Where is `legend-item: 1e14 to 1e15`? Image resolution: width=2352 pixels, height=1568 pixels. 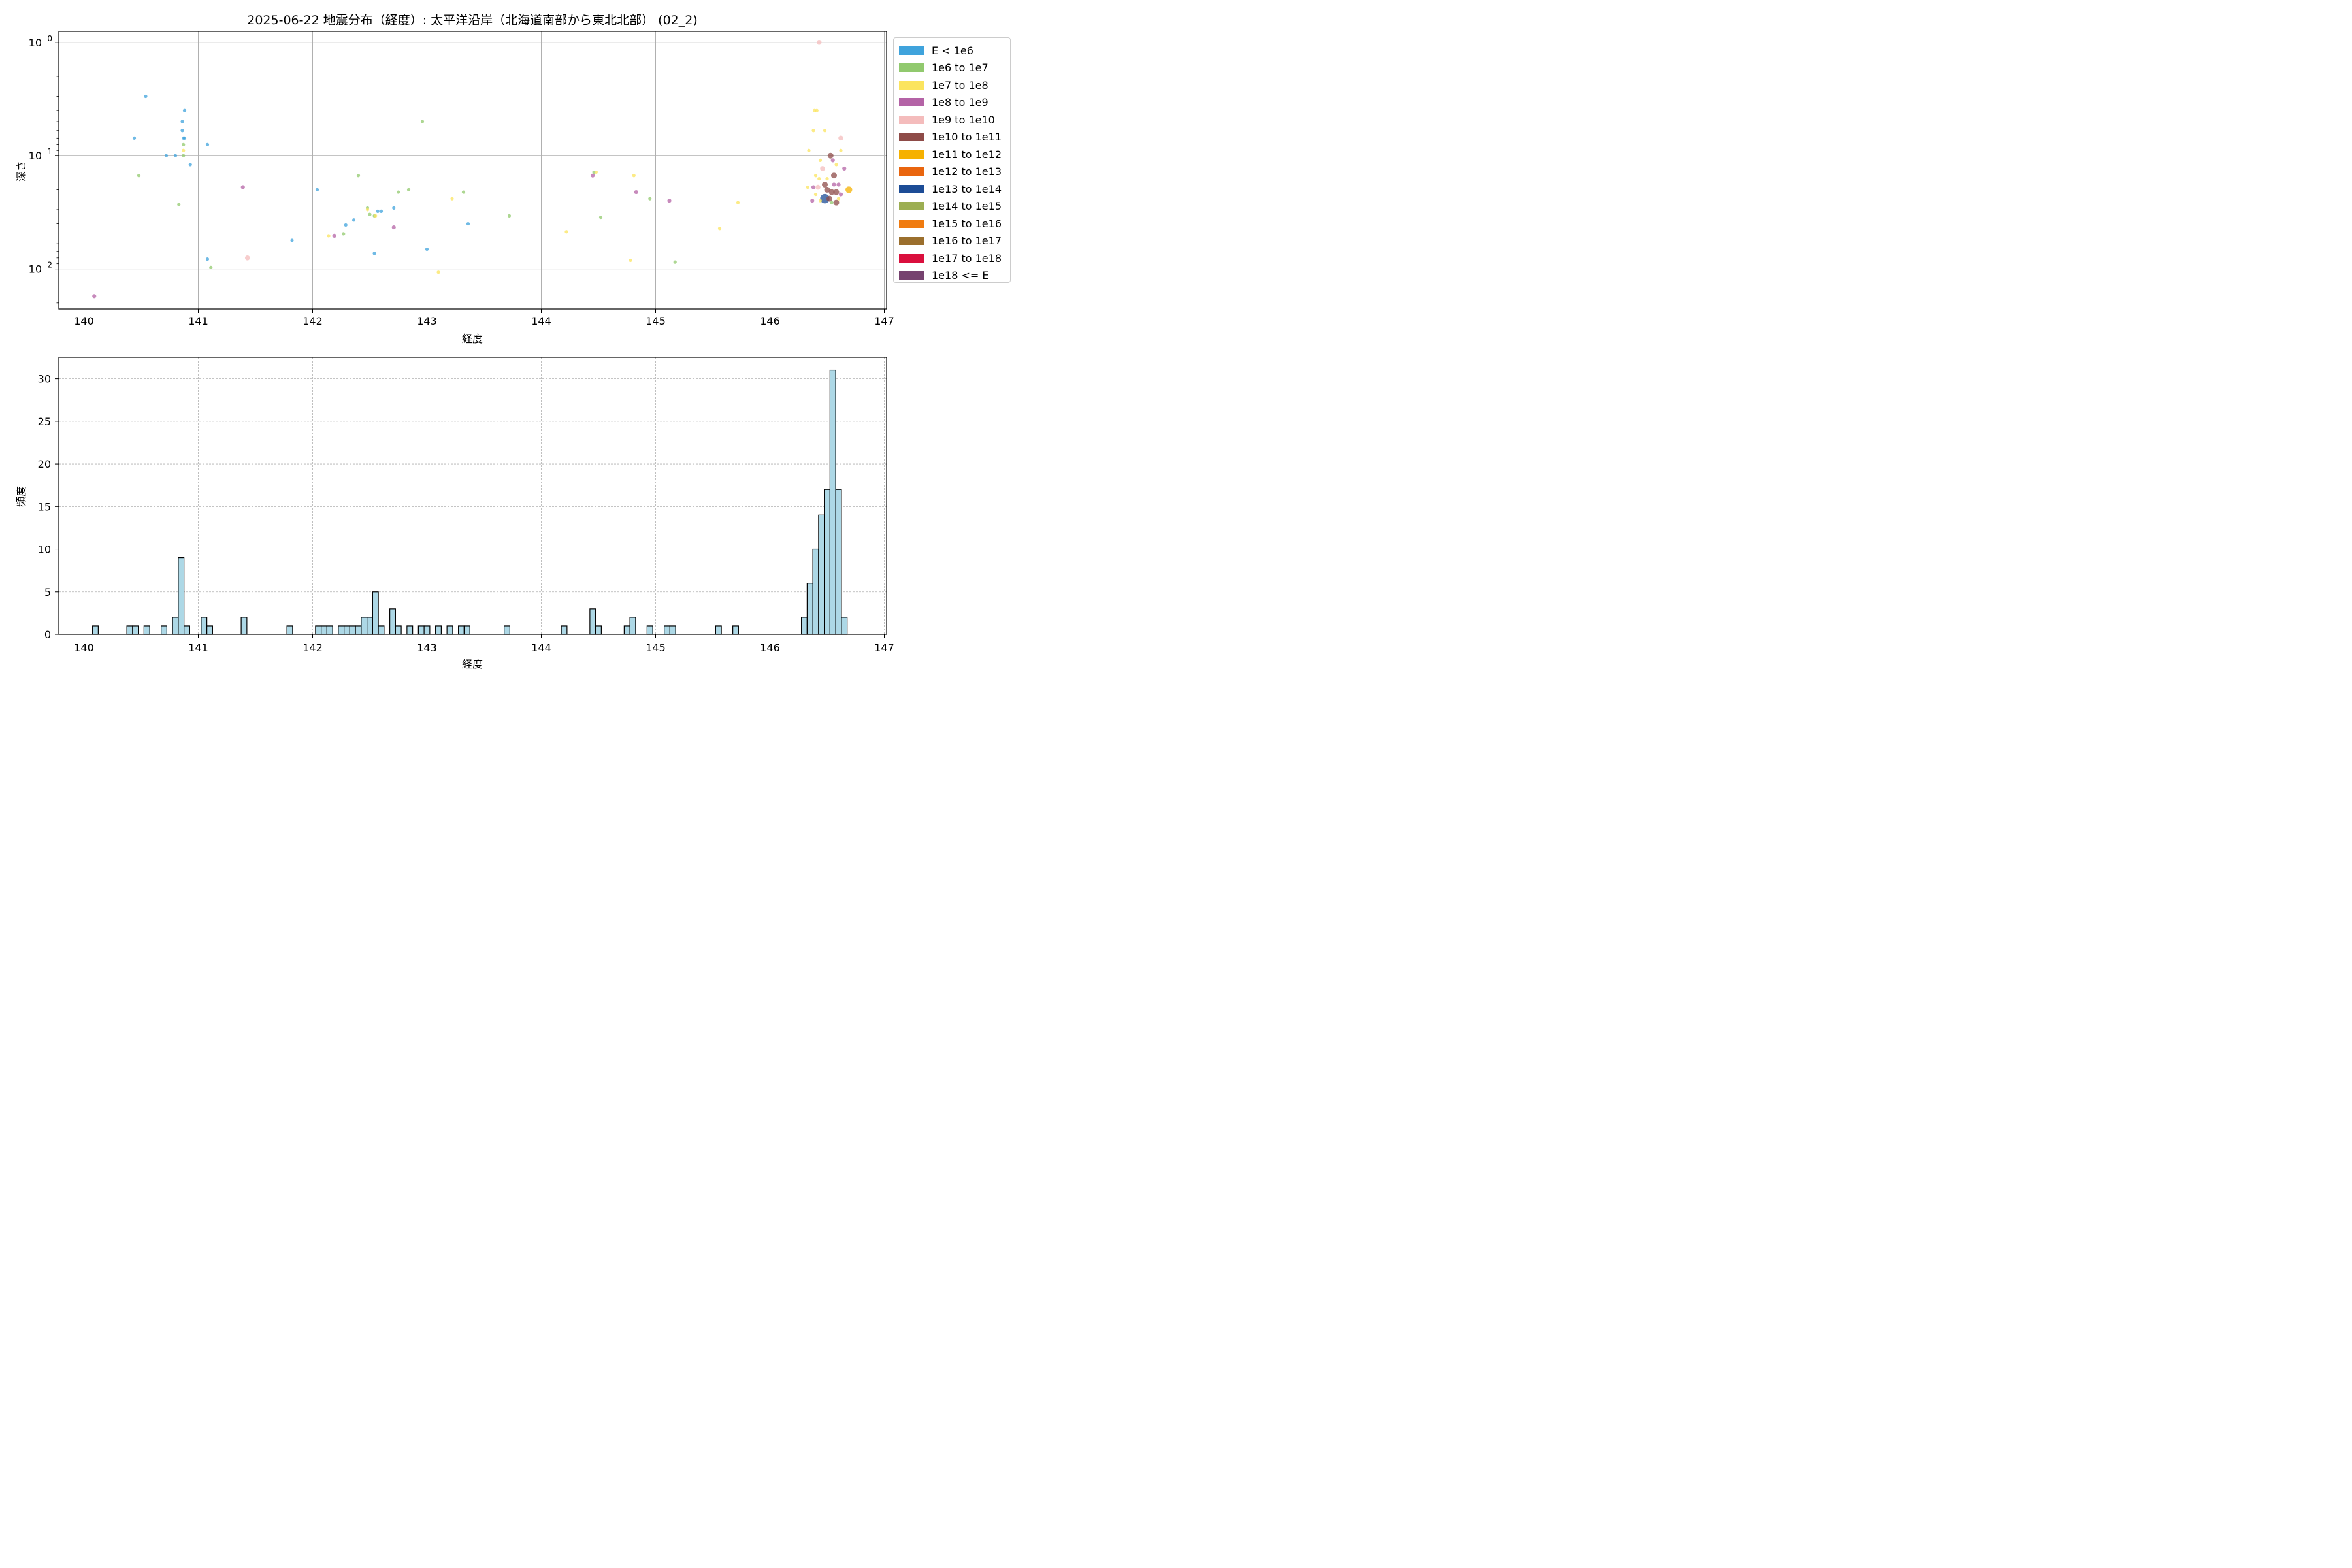 legend-item: 1e14 to 1e15 is located at coordinates (954, 207).